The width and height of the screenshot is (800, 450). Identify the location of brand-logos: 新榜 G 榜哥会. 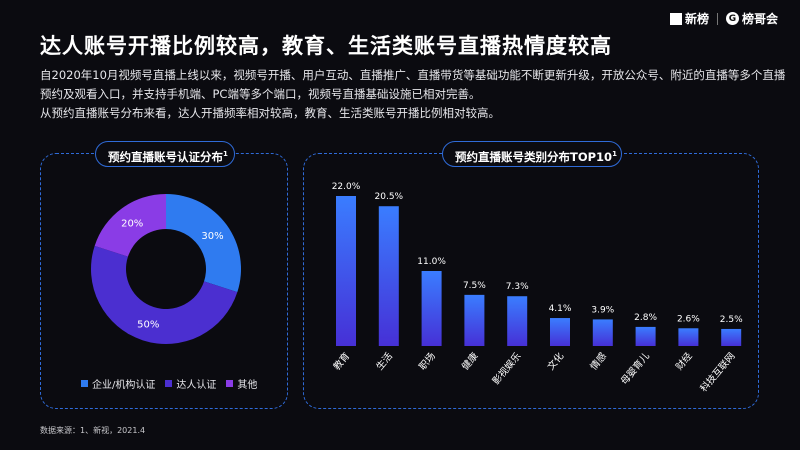
(723, 18).